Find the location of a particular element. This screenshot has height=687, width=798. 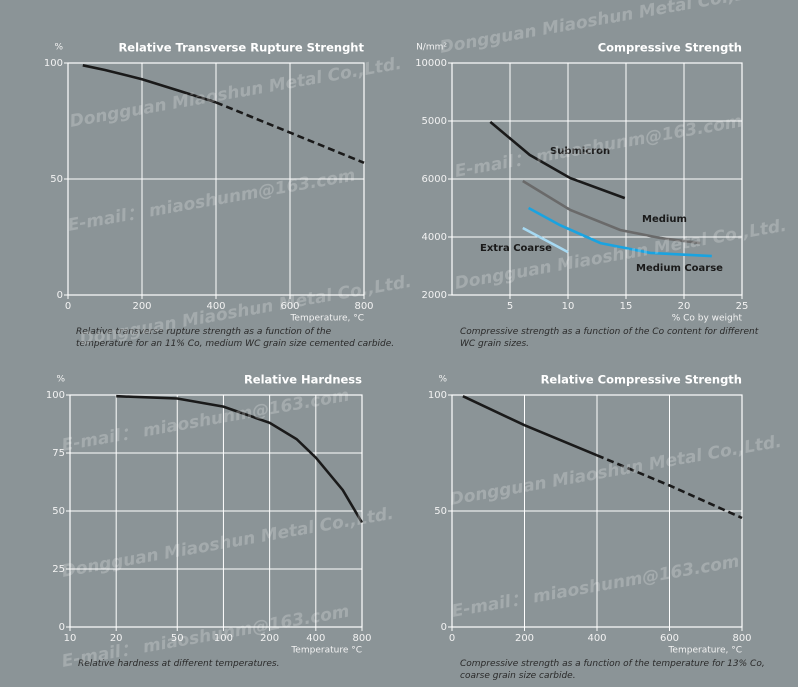

y-tick-label: 4000 is located at coordinates (434, 237).